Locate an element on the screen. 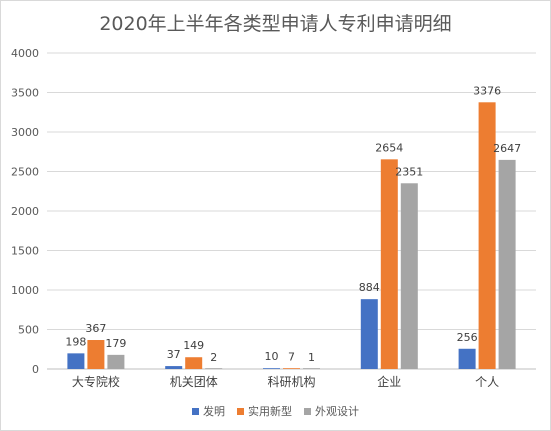 The width and height of the screenshot is (551, 431). legend-item: 外观设计 is located at coordinates (331, 411).